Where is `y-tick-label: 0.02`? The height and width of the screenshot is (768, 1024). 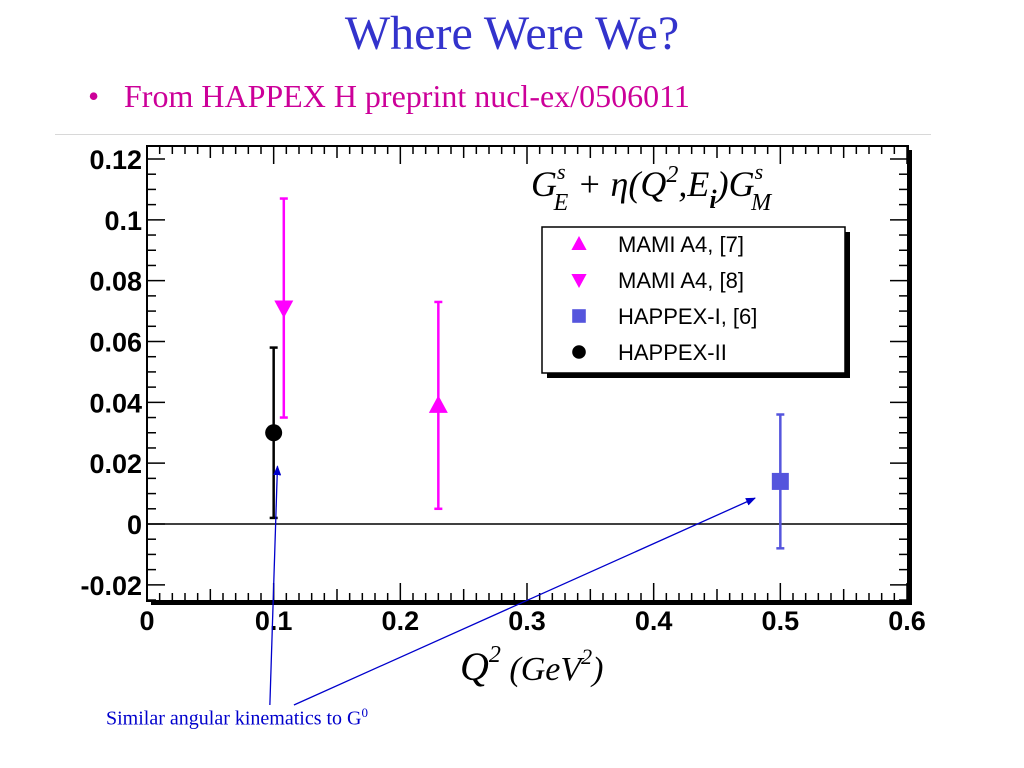
y-tick-label: 0.02 is located at coordinates (115, 464).